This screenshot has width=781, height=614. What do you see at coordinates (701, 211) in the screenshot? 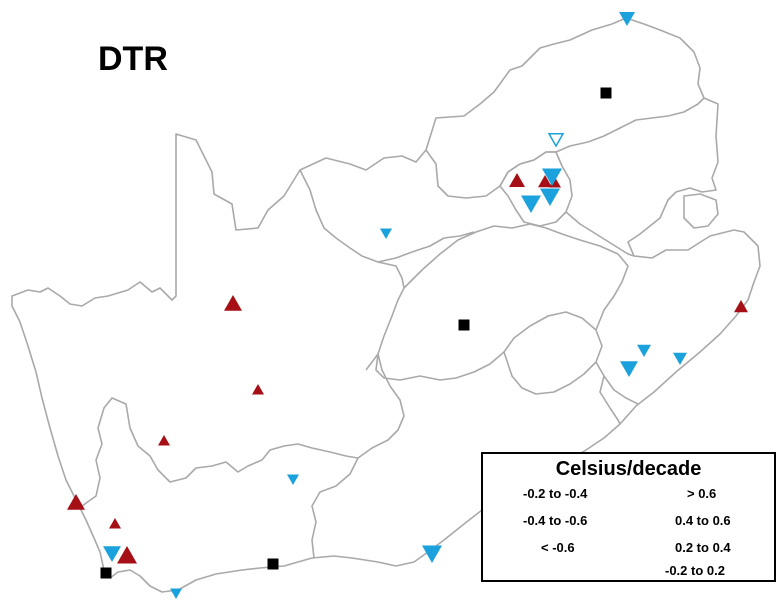
I see `eswatini-outline` at bounding box center [701, 211].